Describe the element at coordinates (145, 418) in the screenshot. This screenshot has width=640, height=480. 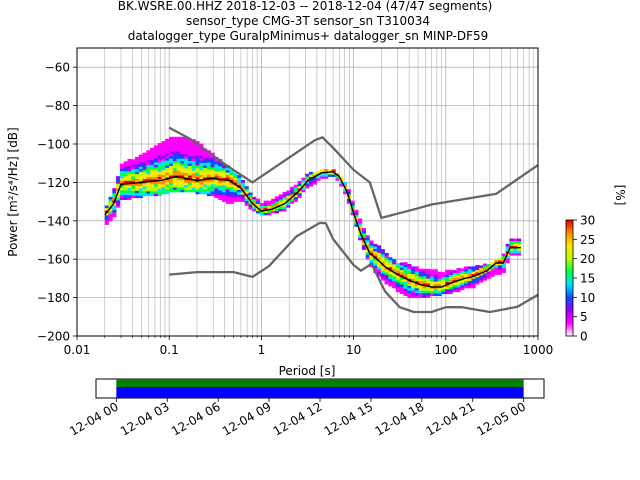
I see `coverage-tick-label: 12-04 03` at that location.